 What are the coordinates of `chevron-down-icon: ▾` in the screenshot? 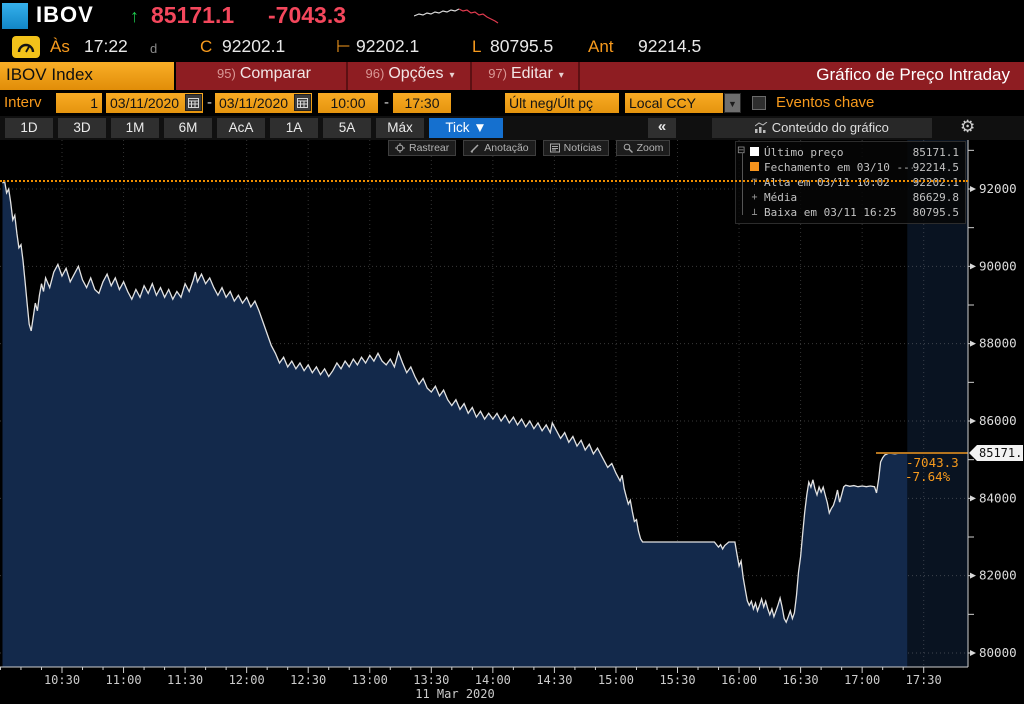 It's located at (452, 75).